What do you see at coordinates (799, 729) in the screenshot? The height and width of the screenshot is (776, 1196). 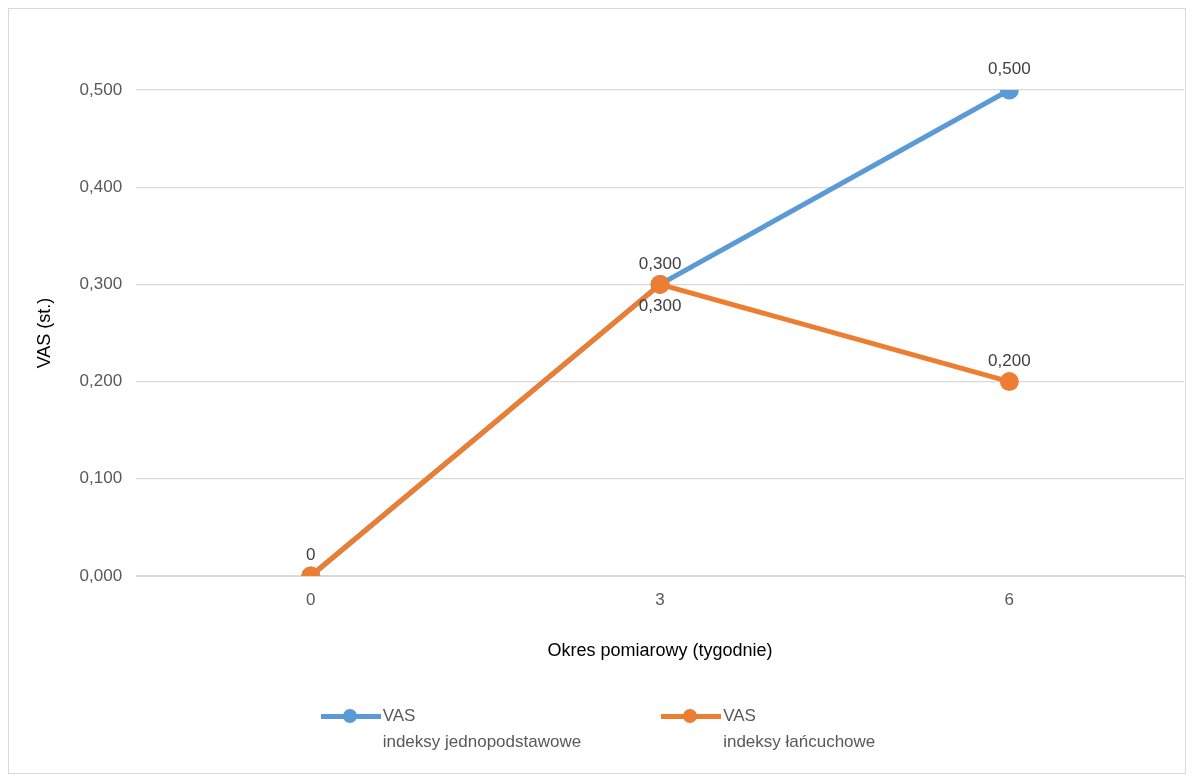 I see `legend-label: VAS indeksy łańcuchowe` at bounding box center [799, 729].